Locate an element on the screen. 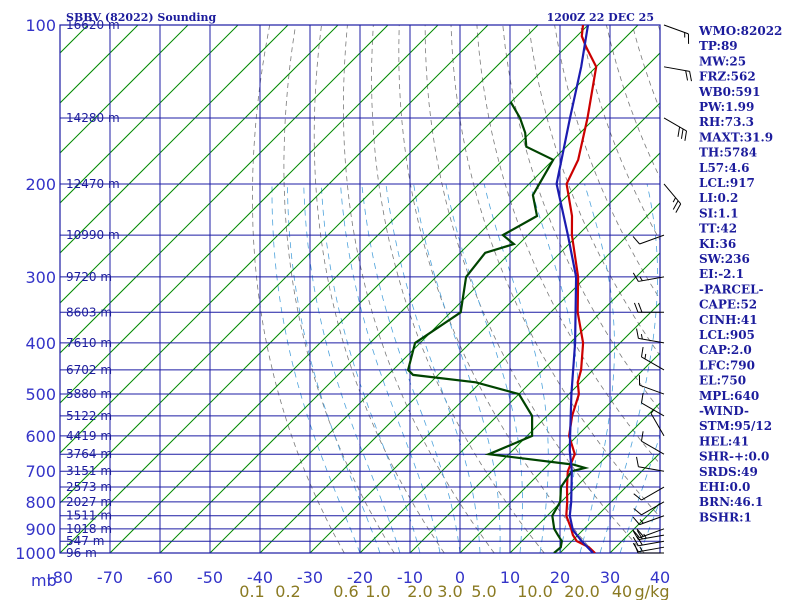  index-value: L57:4.6 is located at coordinates (724, 168).